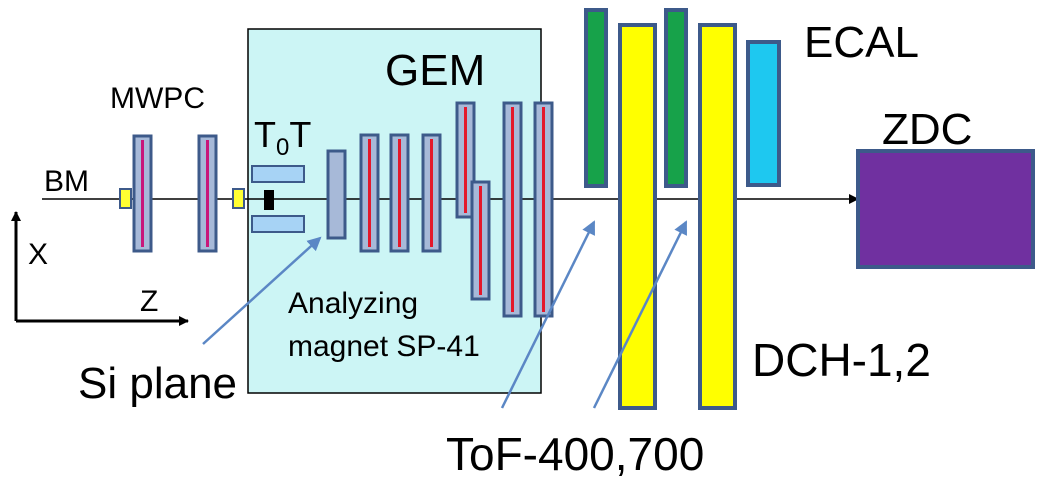  Describe the element at coordinates (637, 216) in the screenshot. I see `dch-1-detector` at that location.